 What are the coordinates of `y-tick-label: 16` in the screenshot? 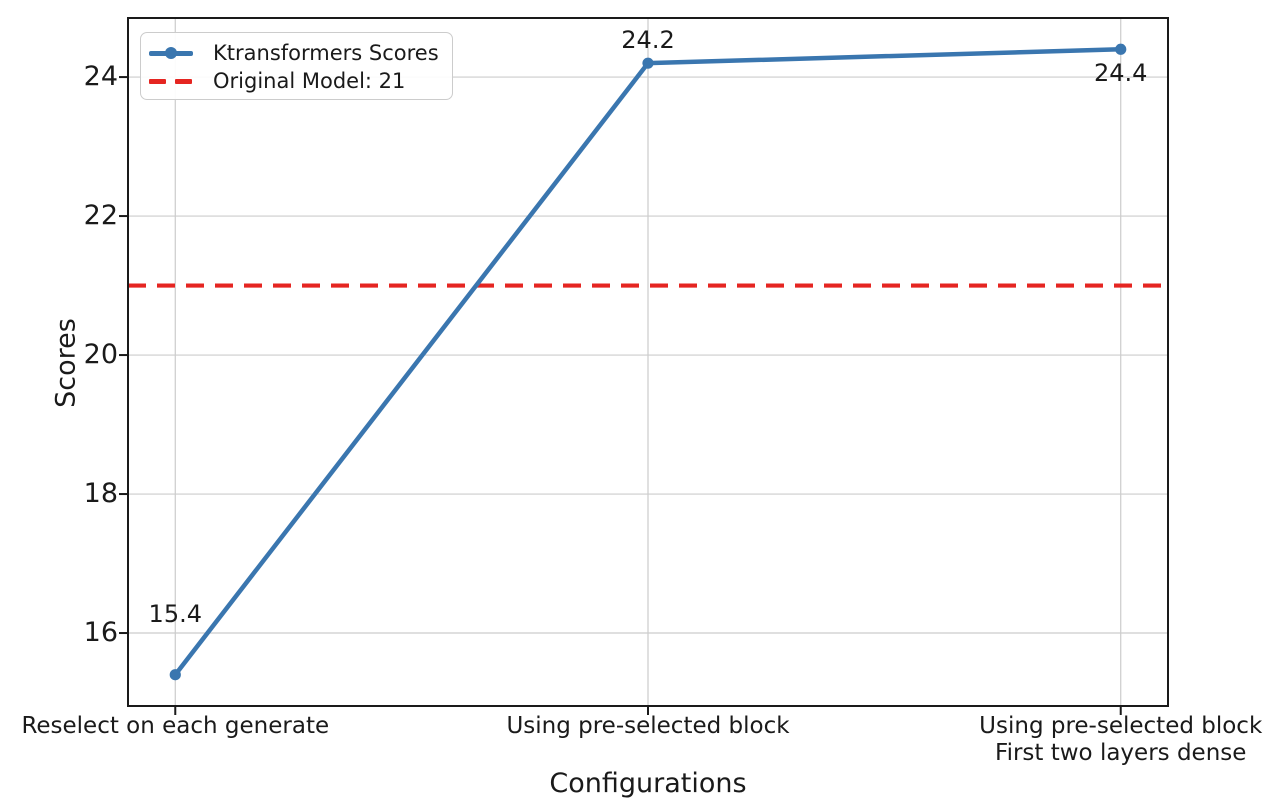 It's located at (100, 633).